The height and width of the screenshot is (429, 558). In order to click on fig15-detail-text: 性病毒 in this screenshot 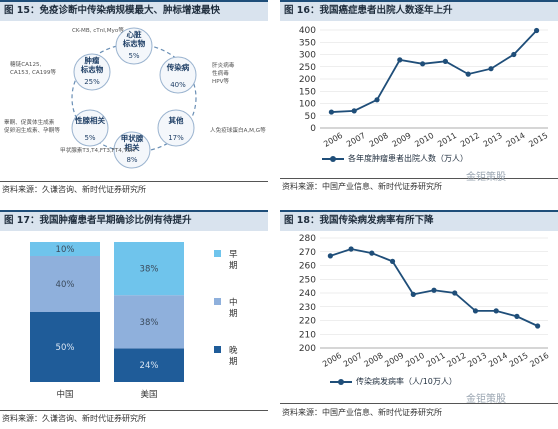, I will do `click(220, 73)`.